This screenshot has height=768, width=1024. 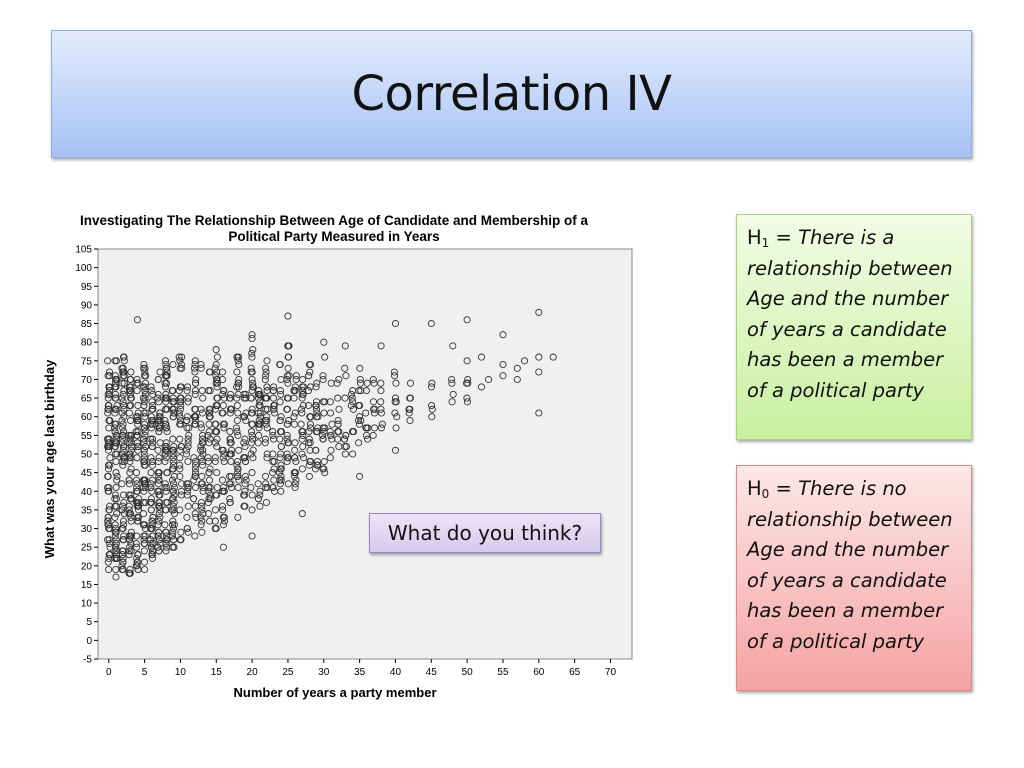 What do you see at coordinates (784, 237) in the screenshot?
I see `h1-equals: =` at bounding box center [784, 237].